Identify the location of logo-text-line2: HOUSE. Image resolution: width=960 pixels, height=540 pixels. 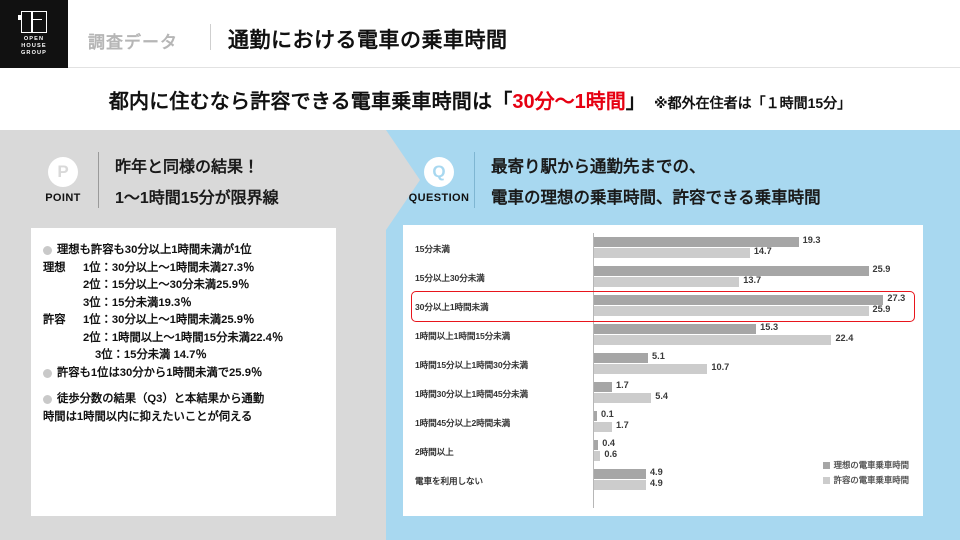
(34, 46).